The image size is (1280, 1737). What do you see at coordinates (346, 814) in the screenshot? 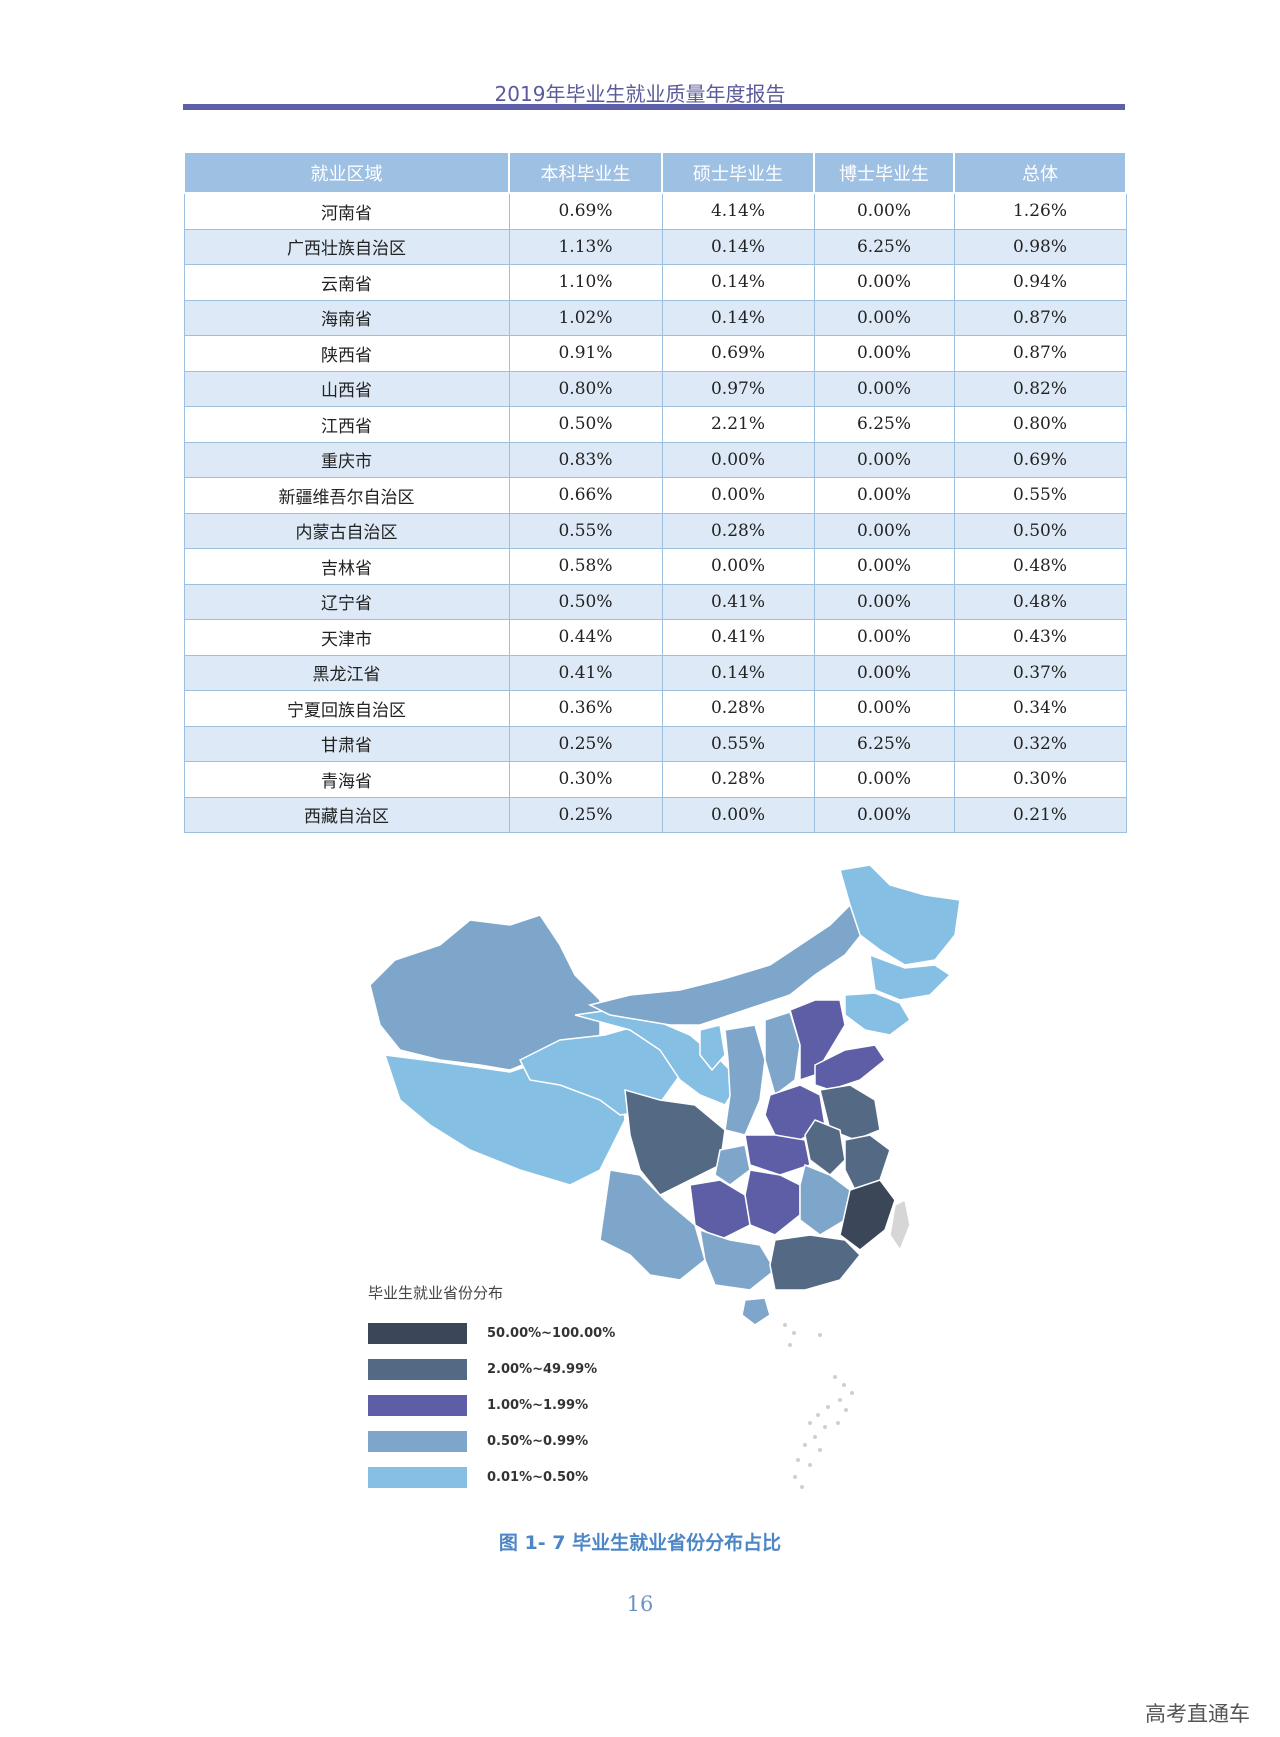
I see `region-cell: 西藏自治区` at bounding box center [346, 814].